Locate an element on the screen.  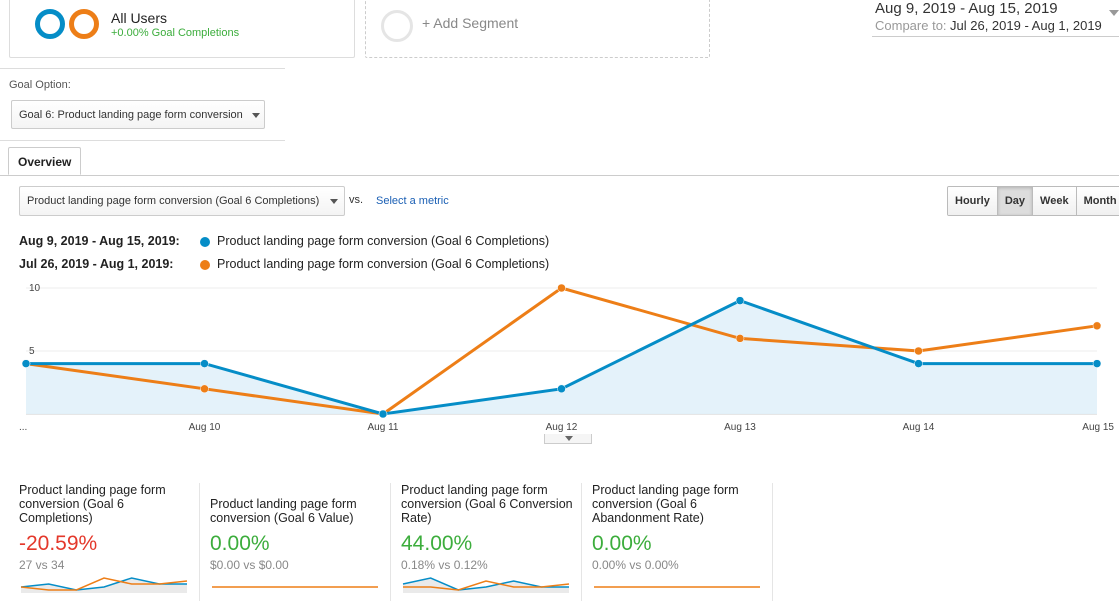
scorecard-value: -20.59% is located at coordinates (58, 543).